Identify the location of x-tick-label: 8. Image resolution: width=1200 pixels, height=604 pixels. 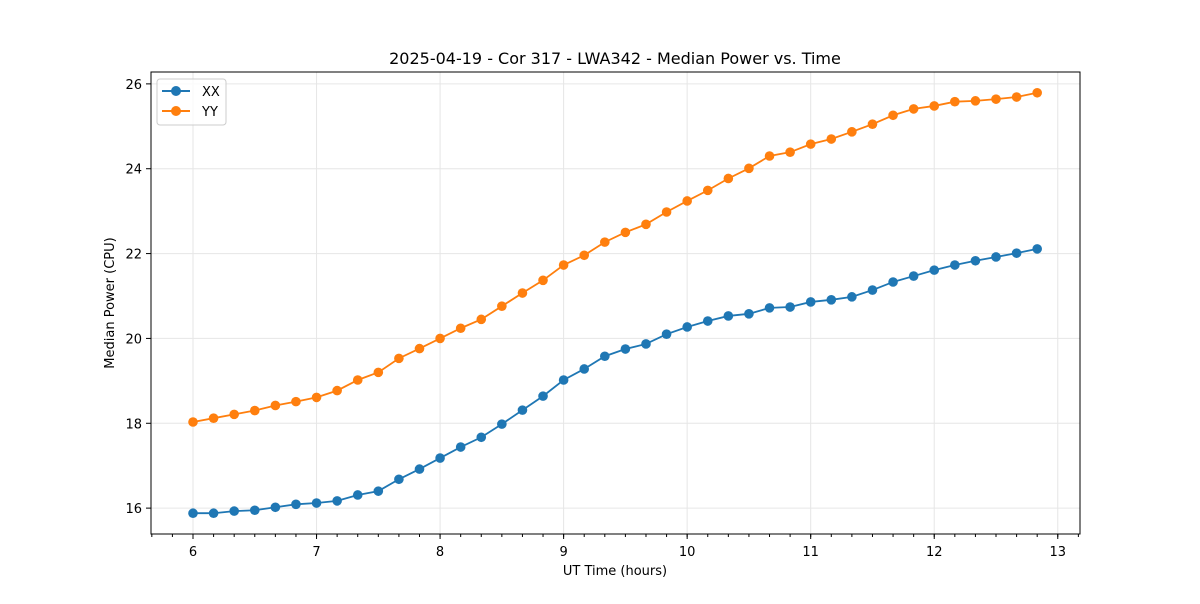
(440, 552).